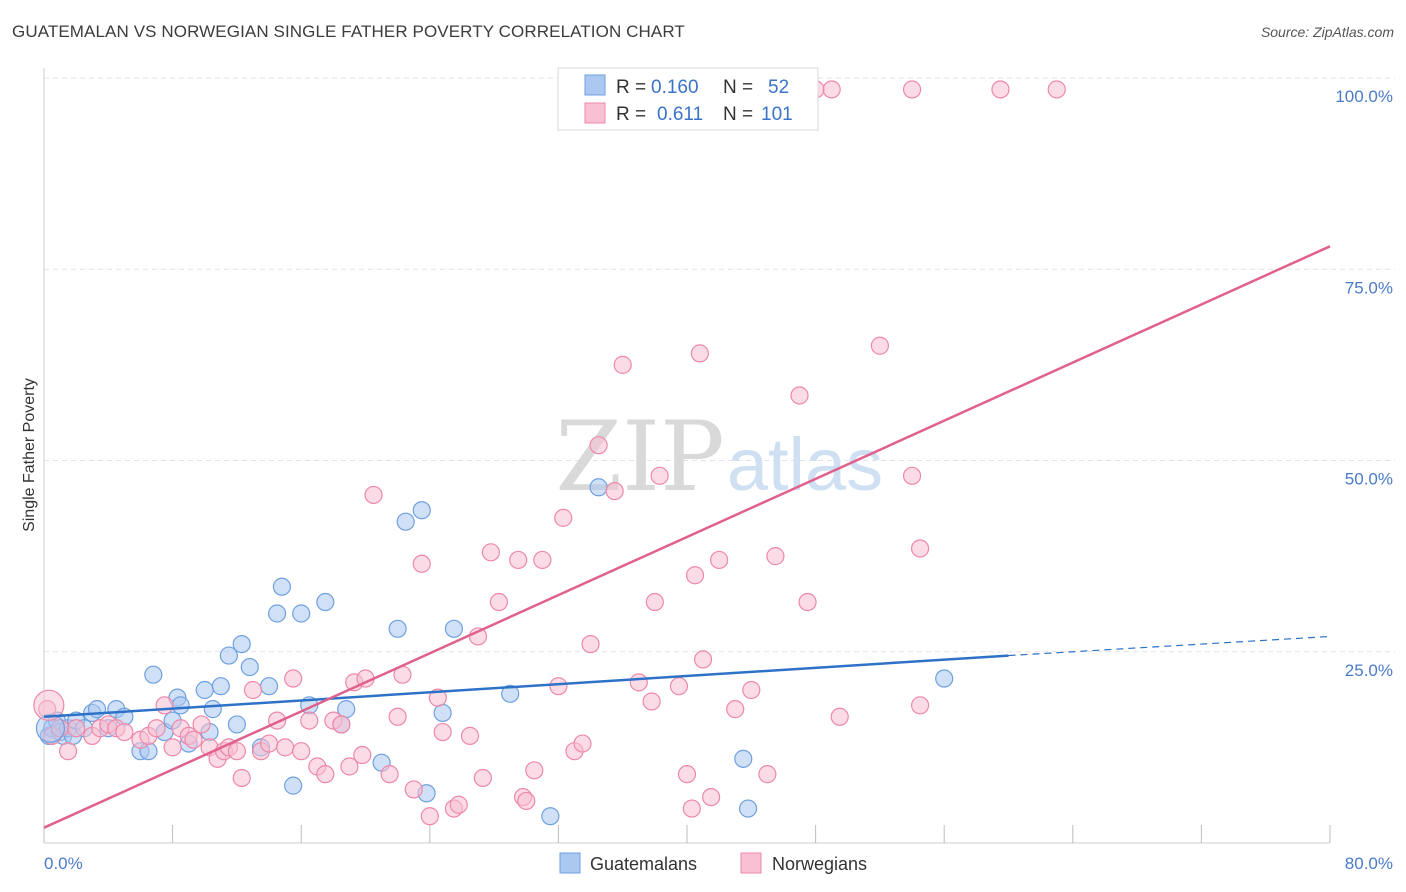 The height and width of the screenshot is (892, 1406). What do you see at coordinates (713, 863) in the screenshot?
I see `bottom-legend: Guatemalans Norwegians` at bounding box center [713, 863].